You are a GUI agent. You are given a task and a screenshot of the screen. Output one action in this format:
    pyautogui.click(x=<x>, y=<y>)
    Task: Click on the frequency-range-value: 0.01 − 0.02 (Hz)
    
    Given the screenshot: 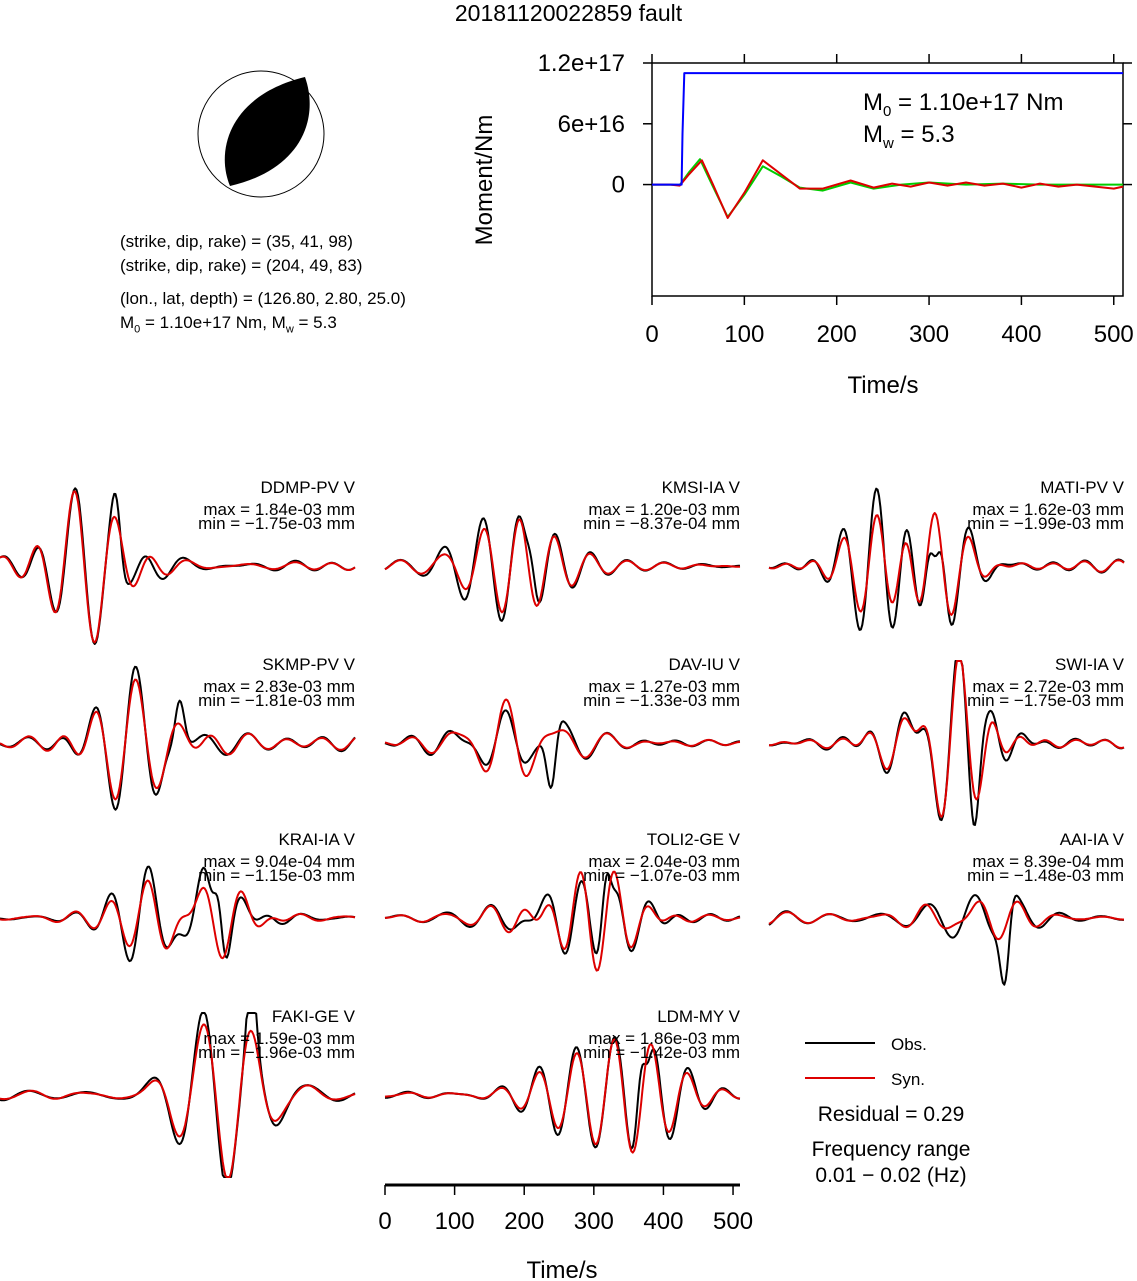 What is the action you would take?
    pyautogui.click(x=890, y=1175)
    